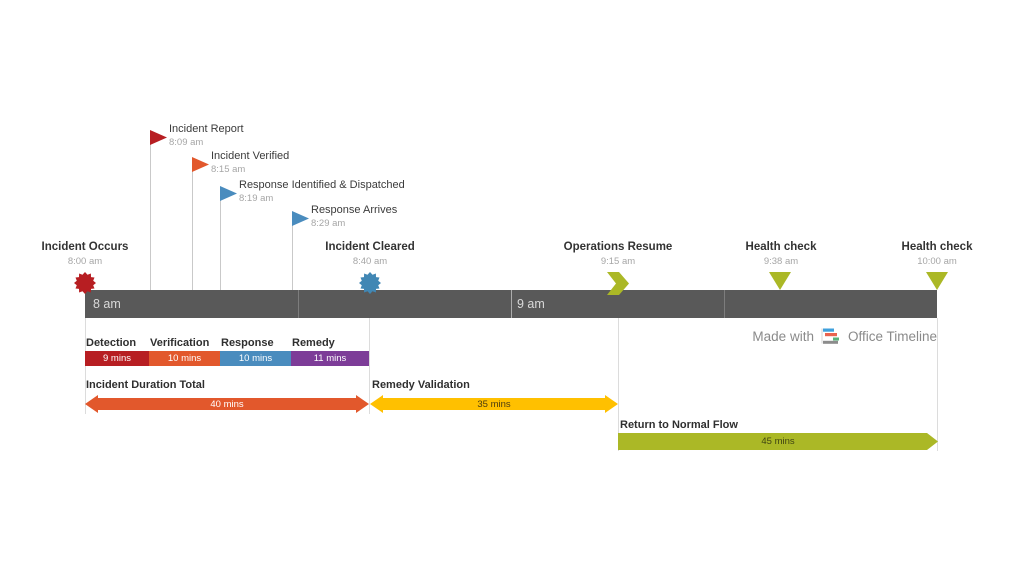 The height and width of the screenshot is (576, 1024). I want to click on task-duration: 40 mins, so click(227, 404).